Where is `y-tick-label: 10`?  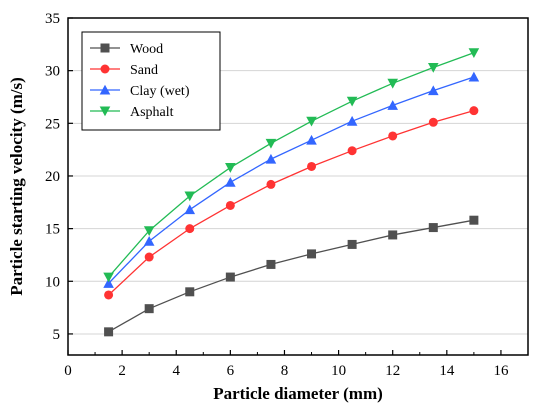 y-tick-label: 10 is located at coordinates (52, 282).